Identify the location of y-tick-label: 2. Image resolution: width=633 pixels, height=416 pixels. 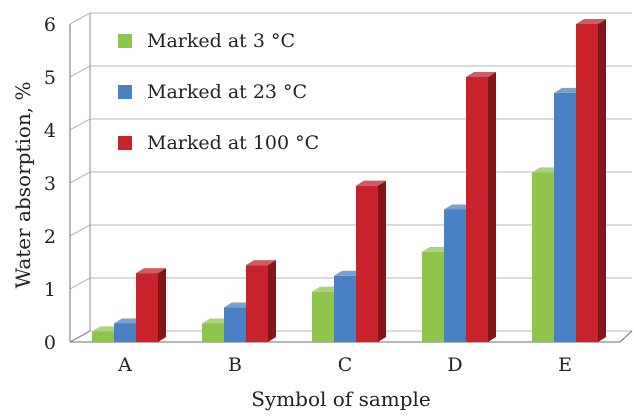
(50, 237).